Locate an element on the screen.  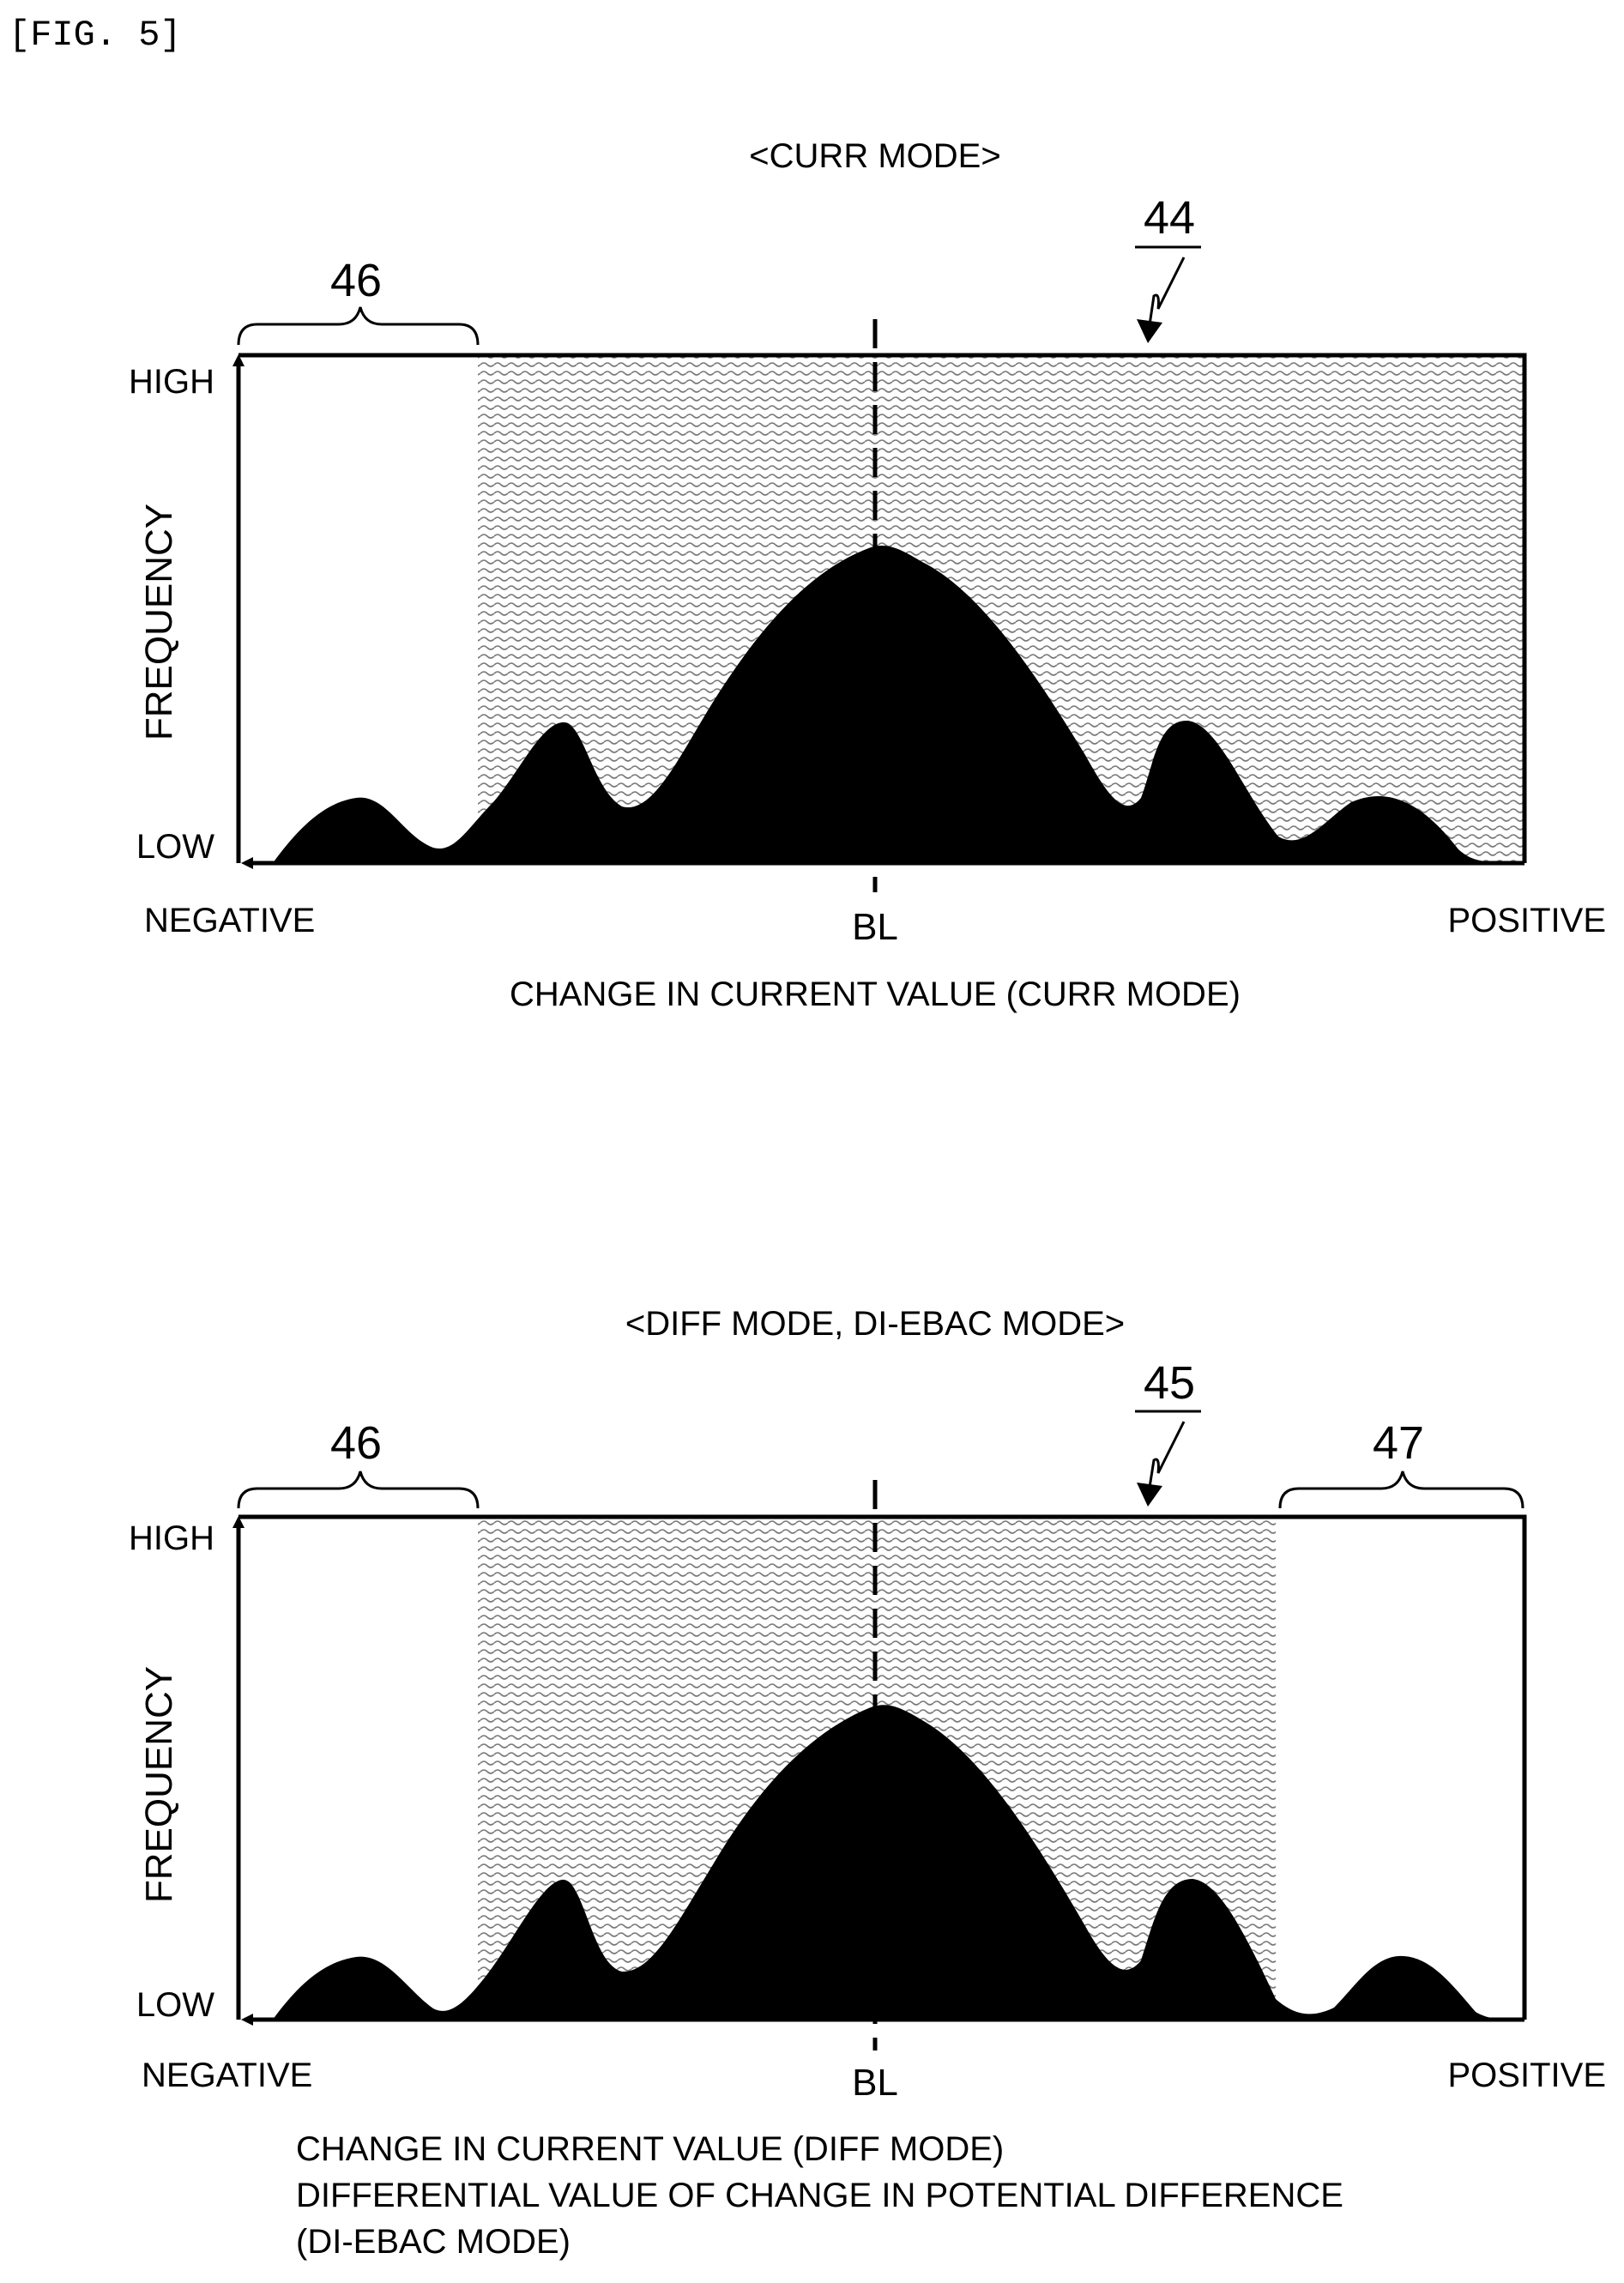
bracket-excluded-right is located at coordinates (1401, 1490).